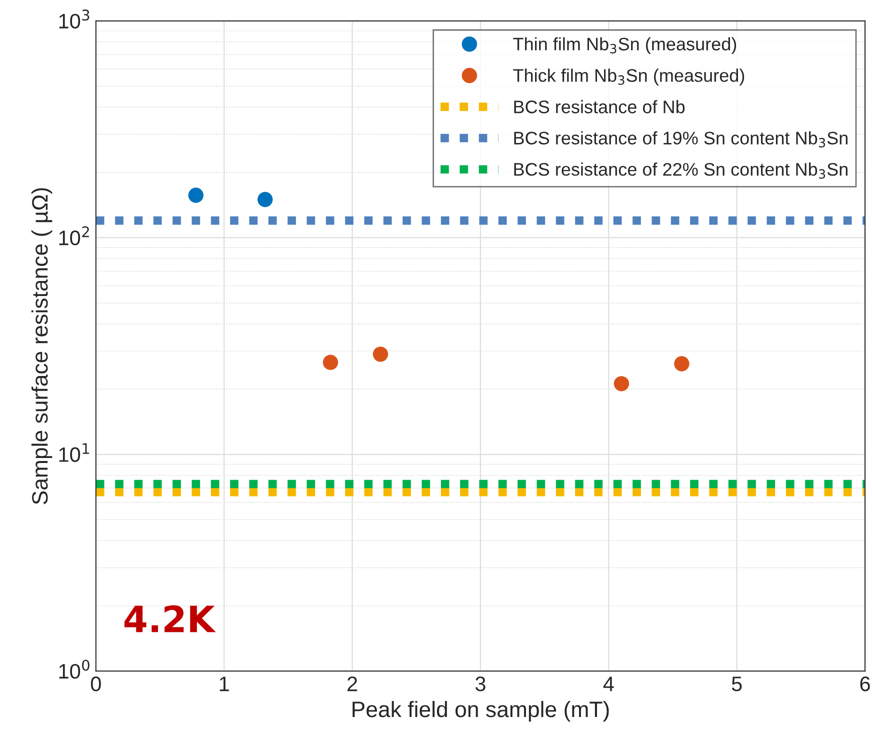  I want to click on x-tick-label: 5, so click(737, 684).